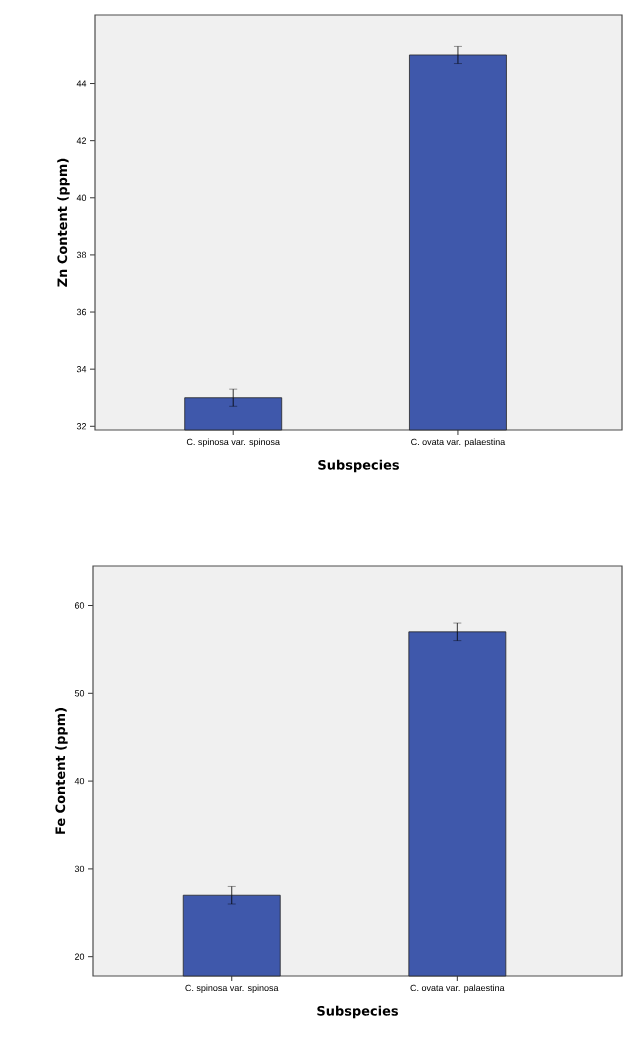  Describe the element at coordinates (63, 222) in the screenshot. I see `y-axis-title: Zn Content (ppm)` at that location.